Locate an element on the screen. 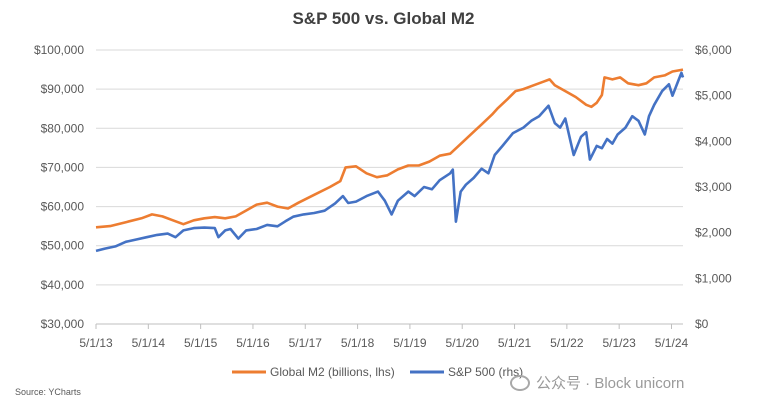 This screenshot has width=767, height=415. x-tick-label: 5/1/22 is located at coordinates (567, 343).